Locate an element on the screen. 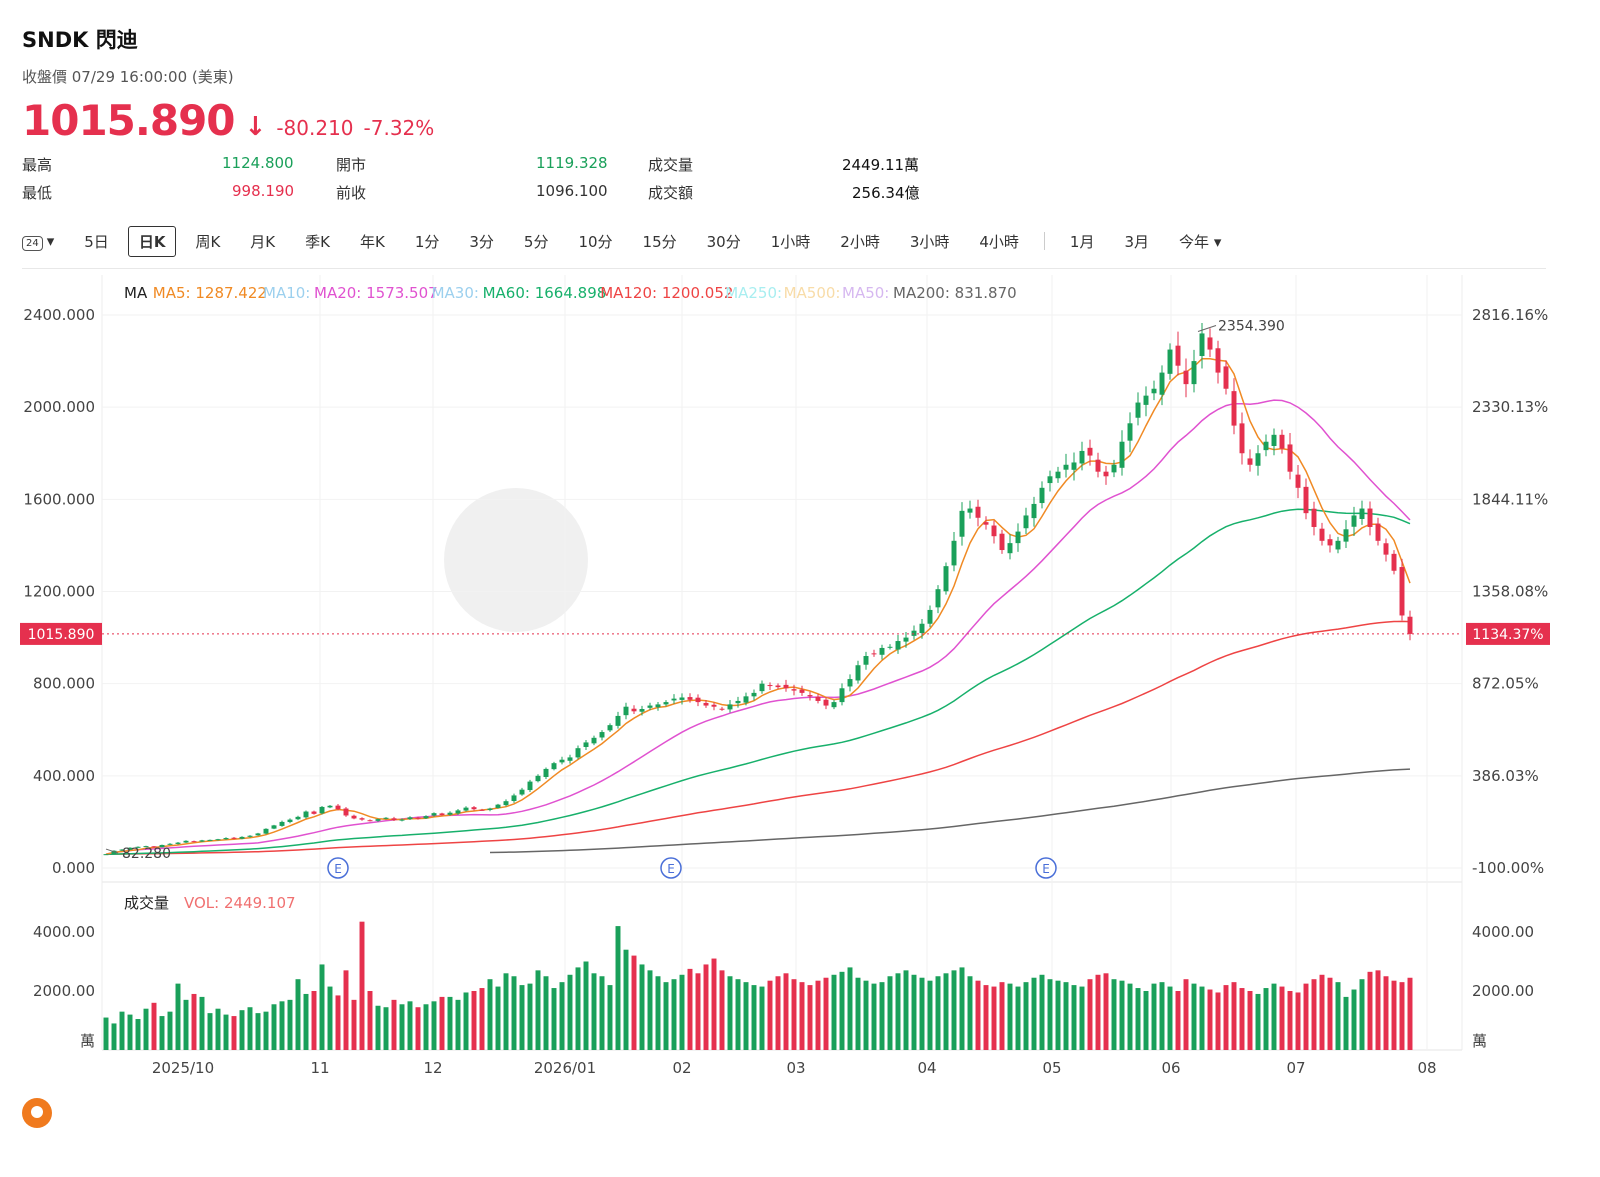 The image size is (1600, 1177). range-1m: 1月 is located at coordinates (1082, 241).